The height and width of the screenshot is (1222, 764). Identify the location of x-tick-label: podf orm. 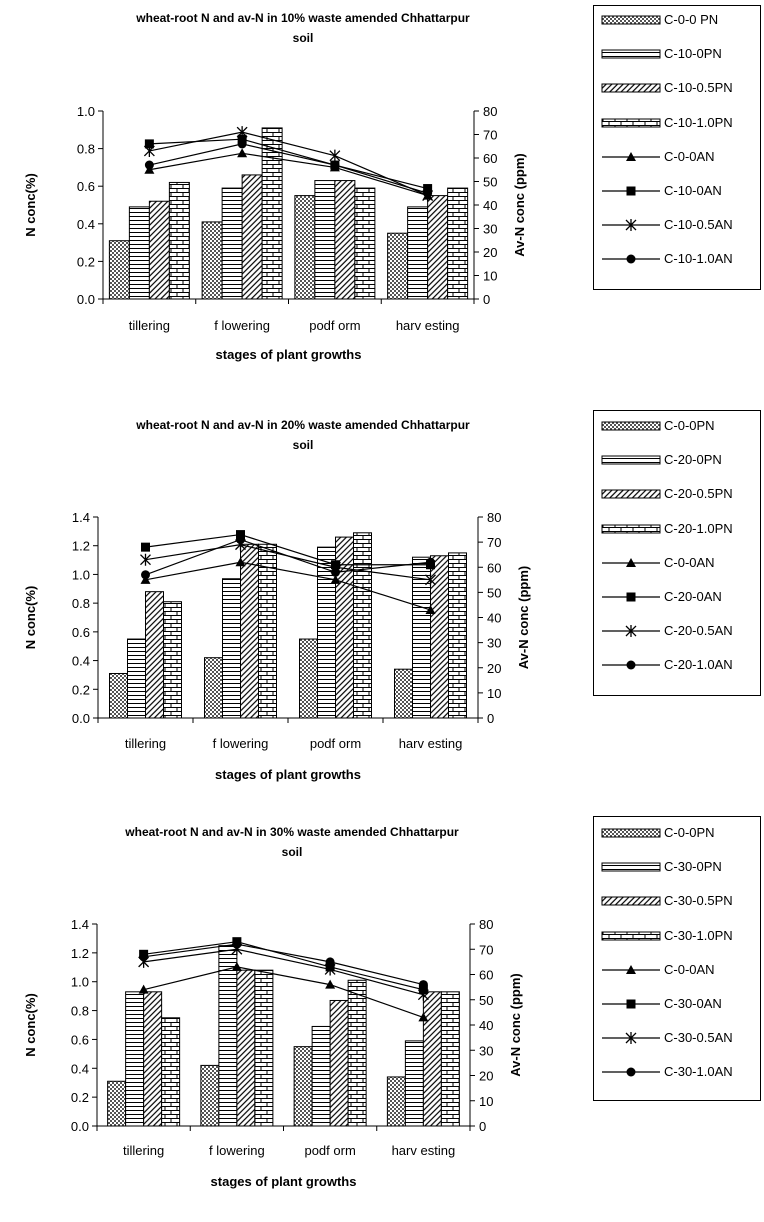
(334, 325).